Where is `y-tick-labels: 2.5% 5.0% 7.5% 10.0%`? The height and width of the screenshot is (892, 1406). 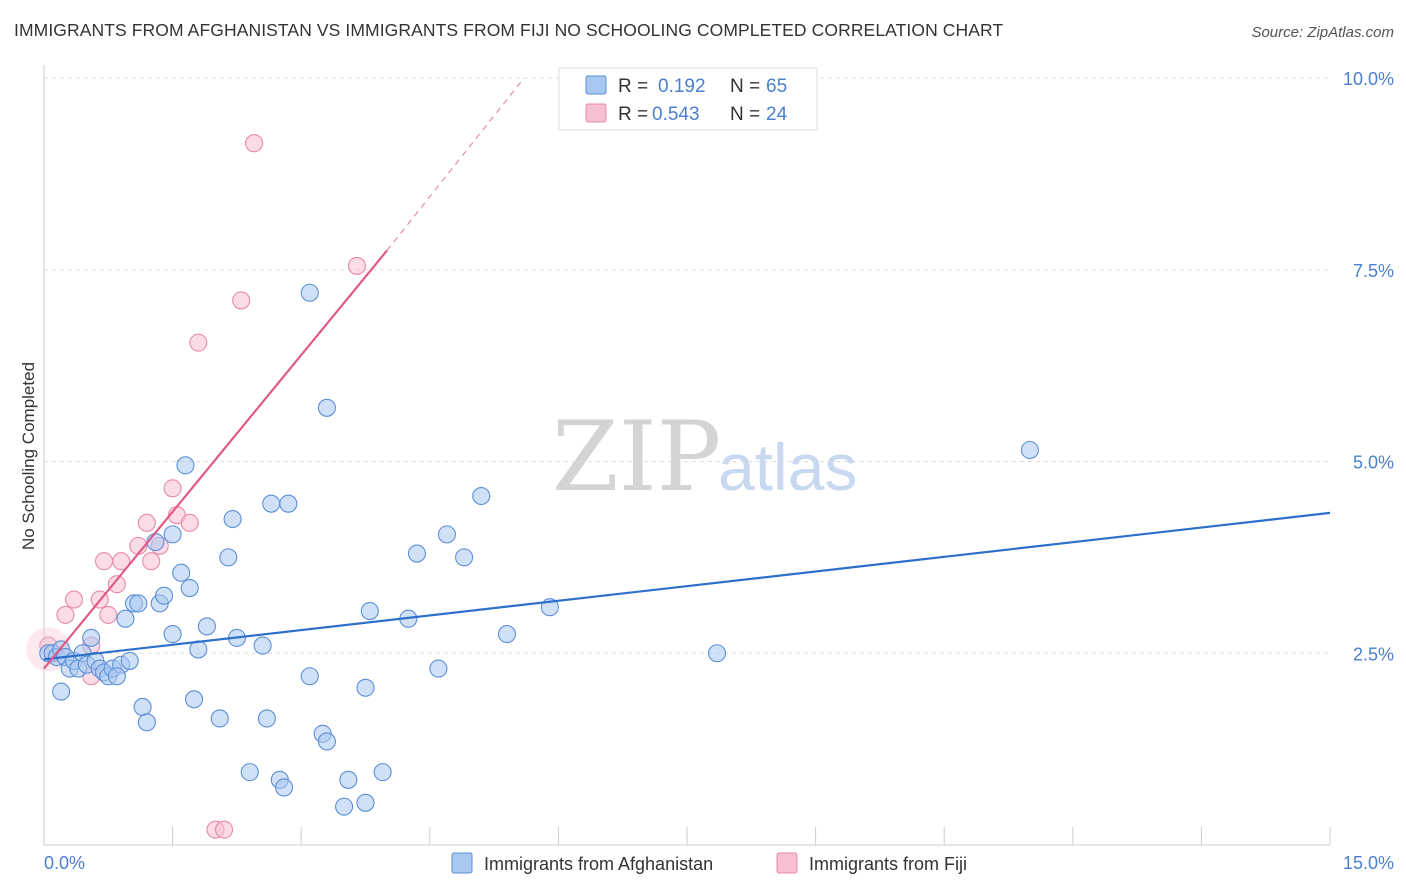 y-tick-labels: 2.5% 5.0% 7.5% 10.0% is located at coordinates (1368, 366).